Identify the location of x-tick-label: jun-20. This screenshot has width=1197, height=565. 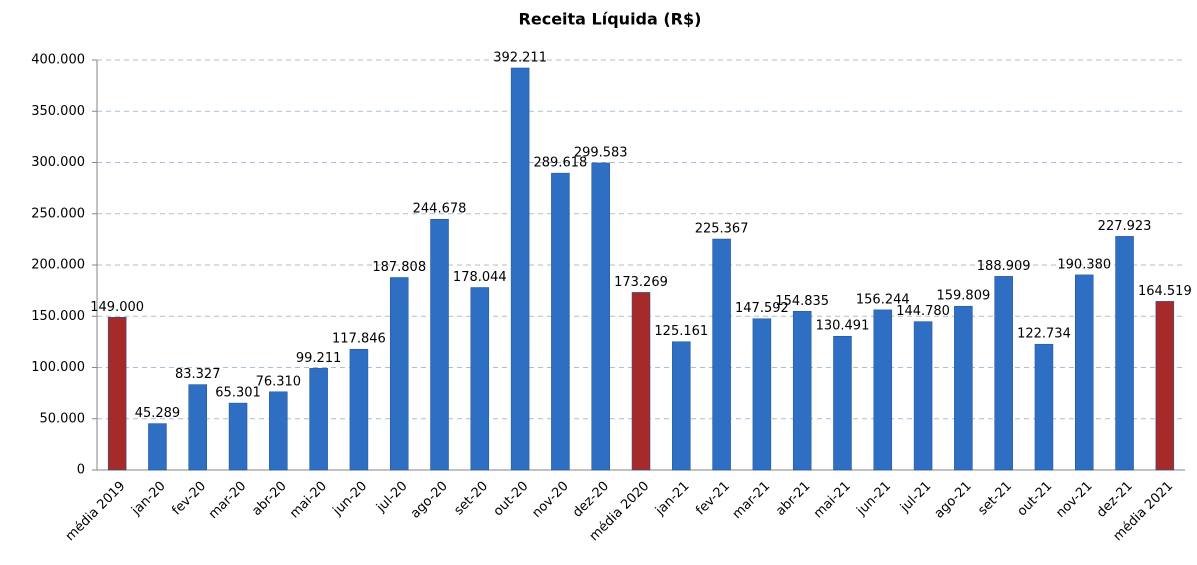
(350, 499).